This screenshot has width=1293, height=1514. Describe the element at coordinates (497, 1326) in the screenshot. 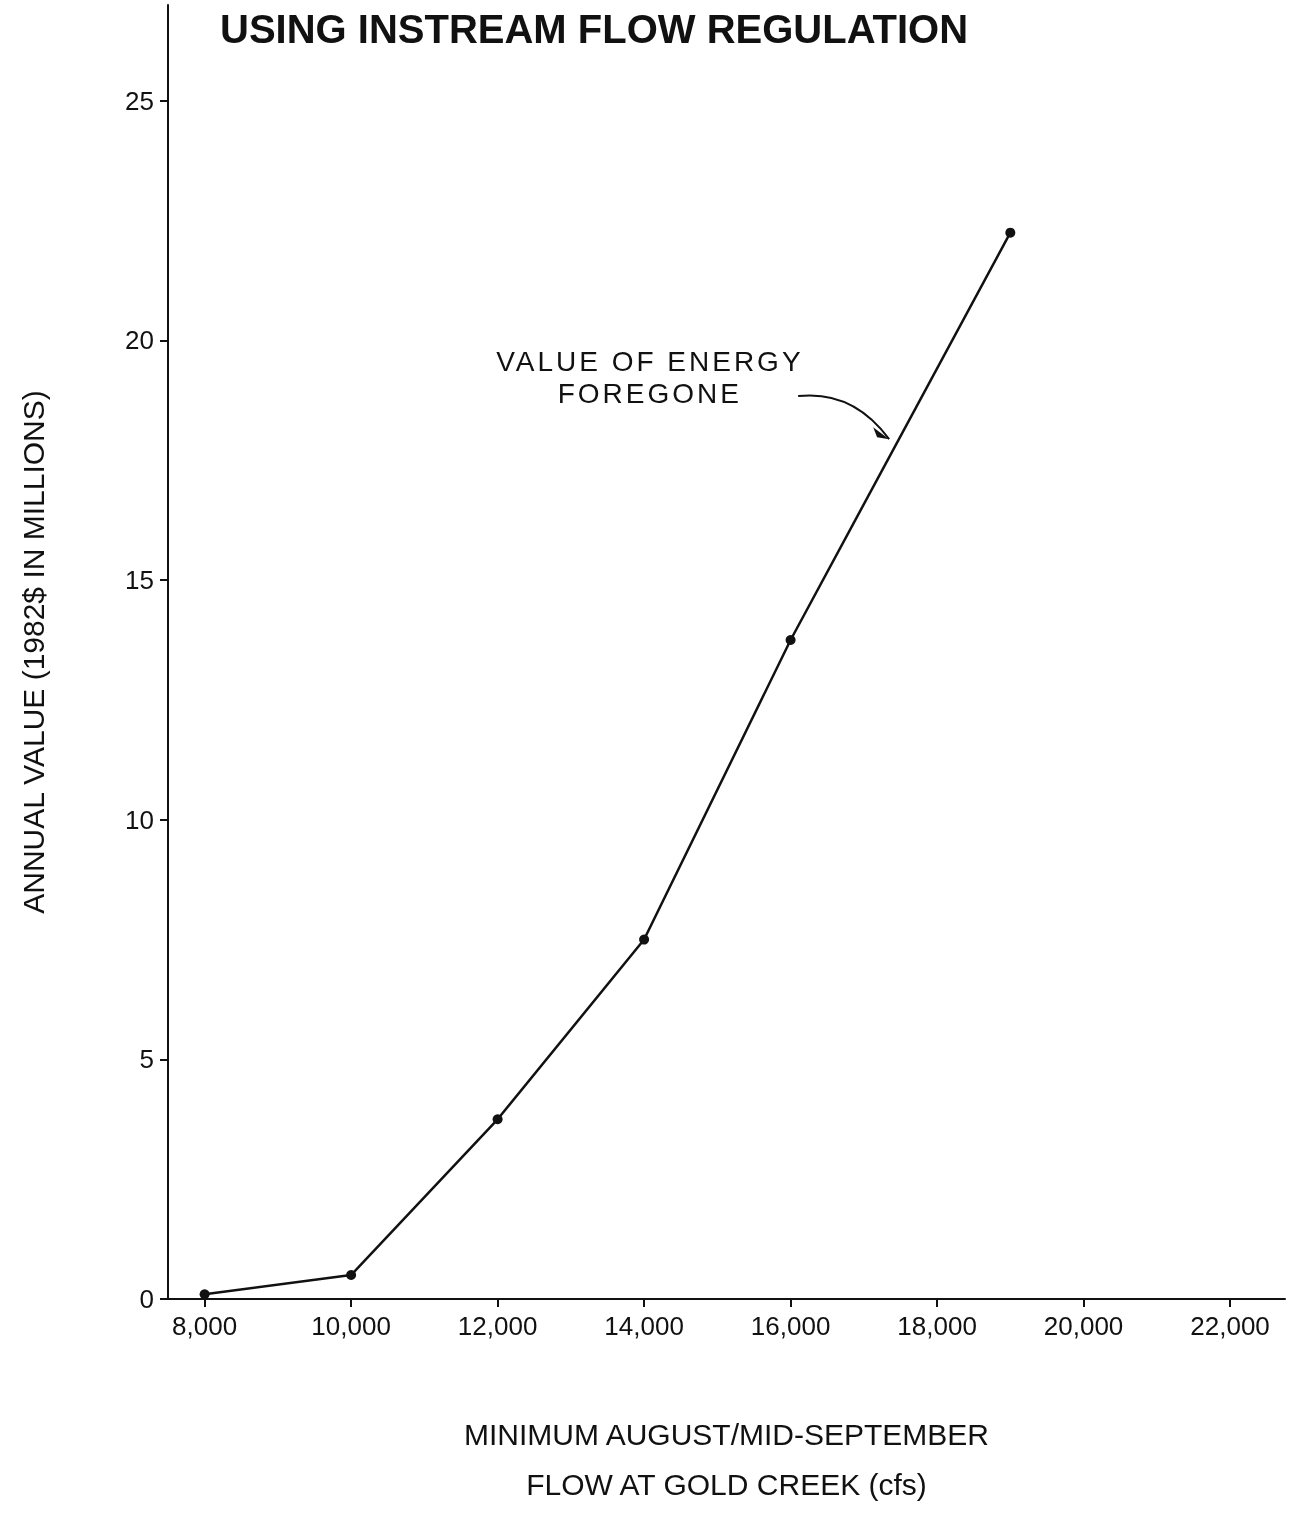

I see `x-tick-label: 12,000` at that location.